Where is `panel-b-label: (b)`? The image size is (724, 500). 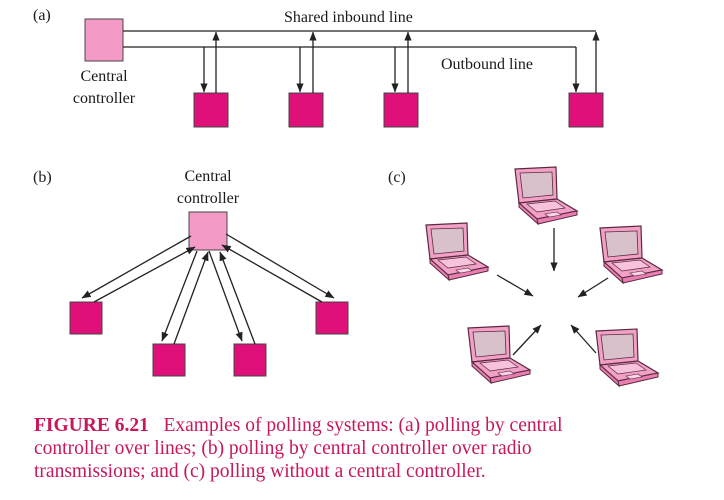
panel-b-label: (b) is located at coordinates (42, 177).